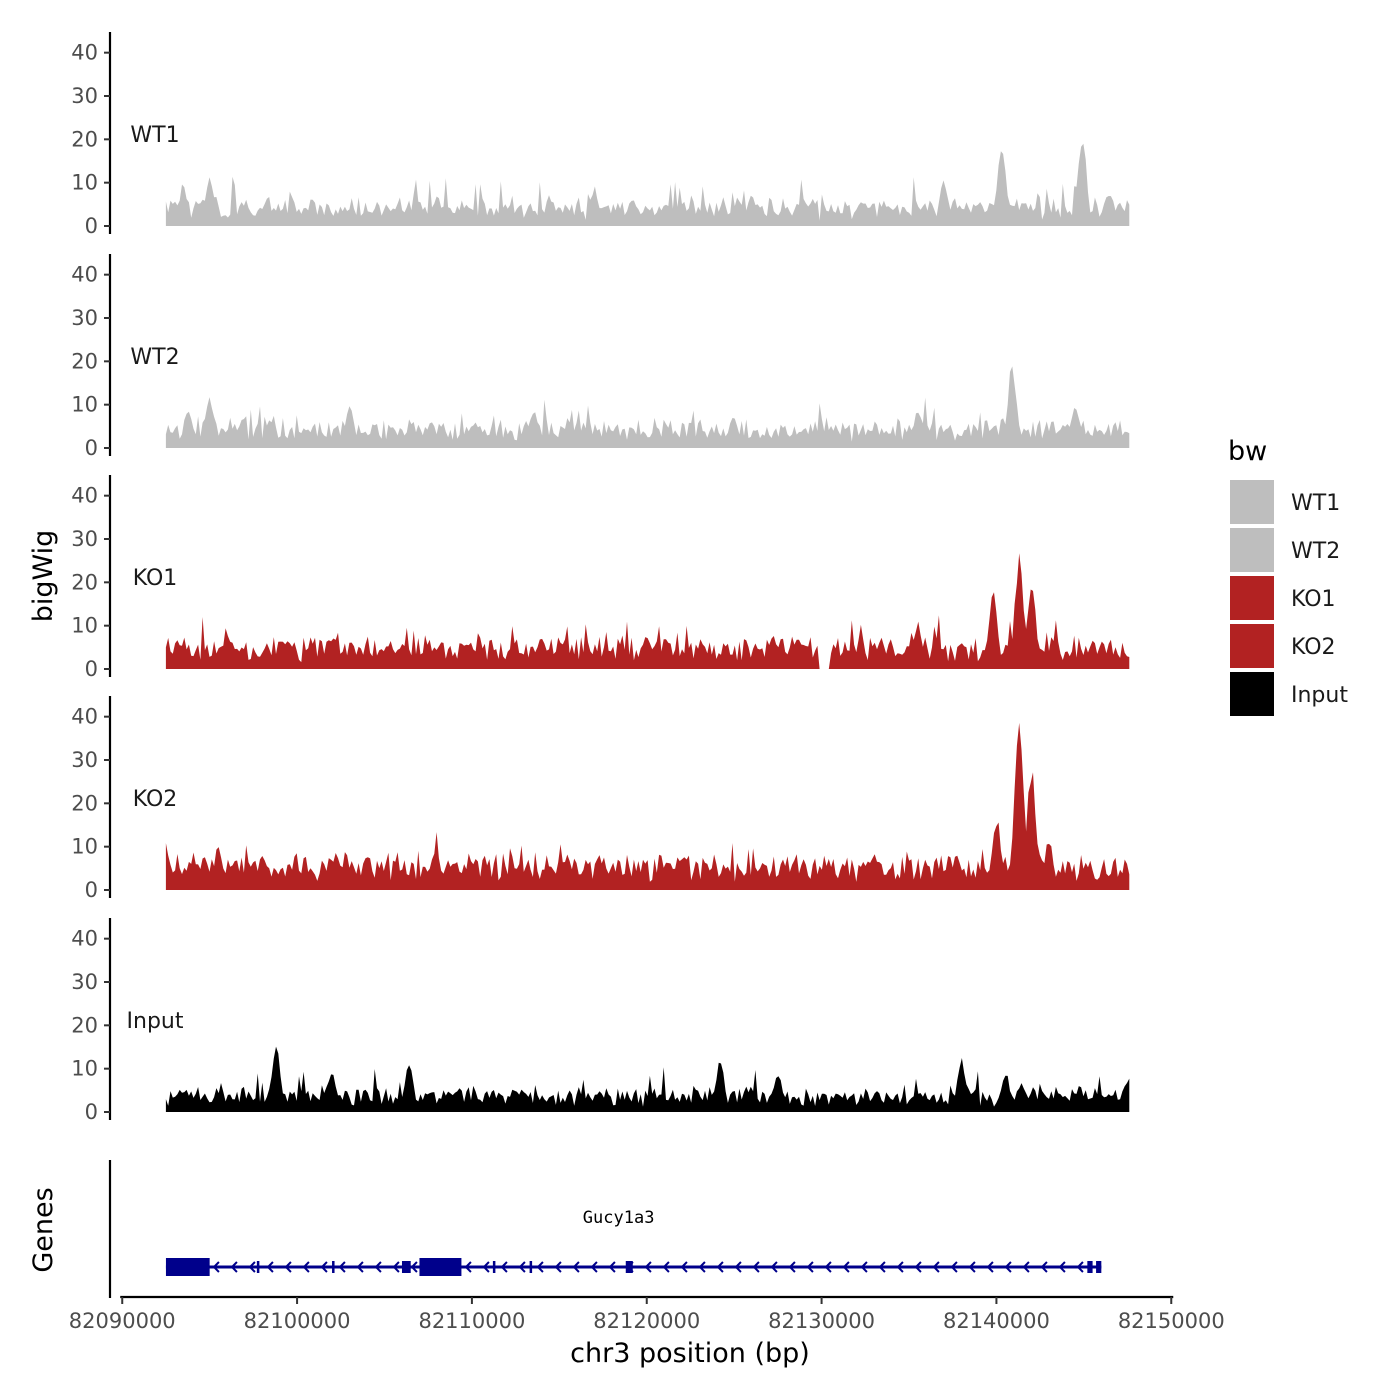 This screenshot has height=1400, width=1400. I want to click on track-label-wt1: WT1, so click(154, 135).